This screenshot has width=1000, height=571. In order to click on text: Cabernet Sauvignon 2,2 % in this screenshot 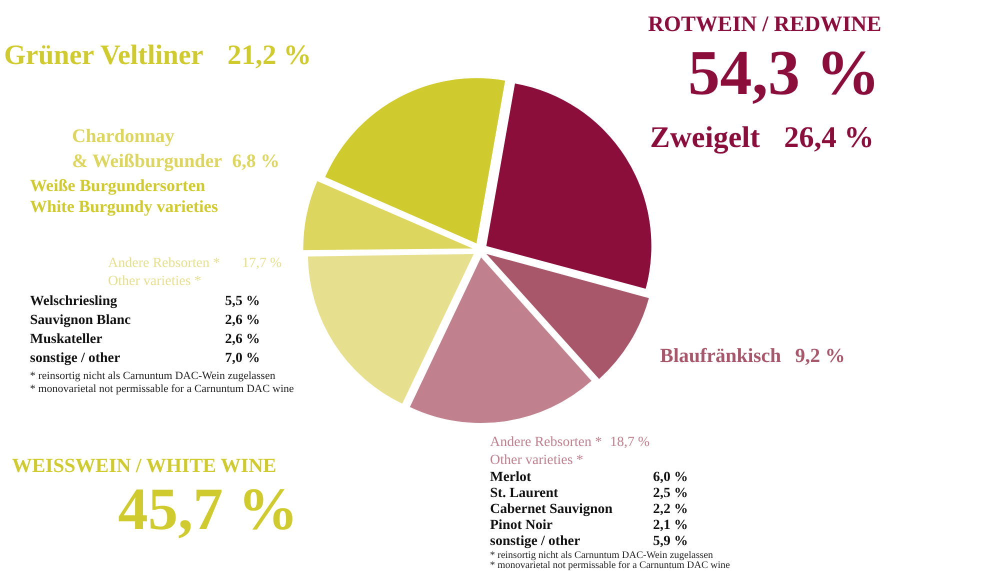, I will do `click(589, 509)`.